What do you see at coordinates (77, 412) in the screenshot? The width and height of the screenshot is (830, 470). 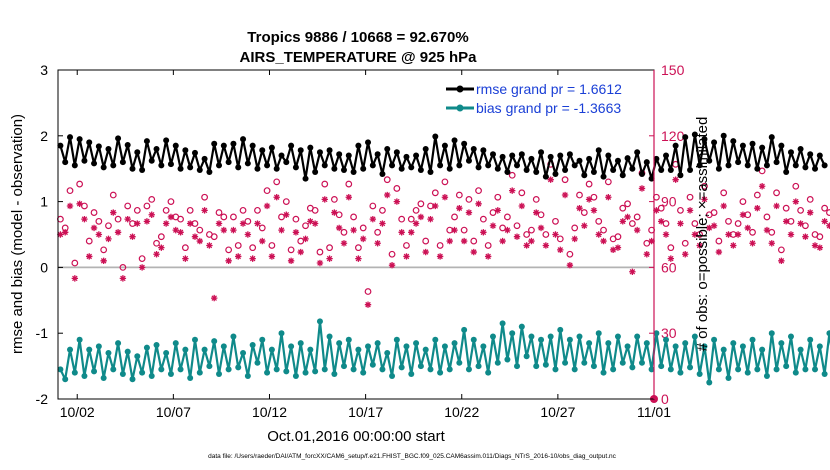 I see `x-tick-label: 10/02` at bounding box center [77, 412].